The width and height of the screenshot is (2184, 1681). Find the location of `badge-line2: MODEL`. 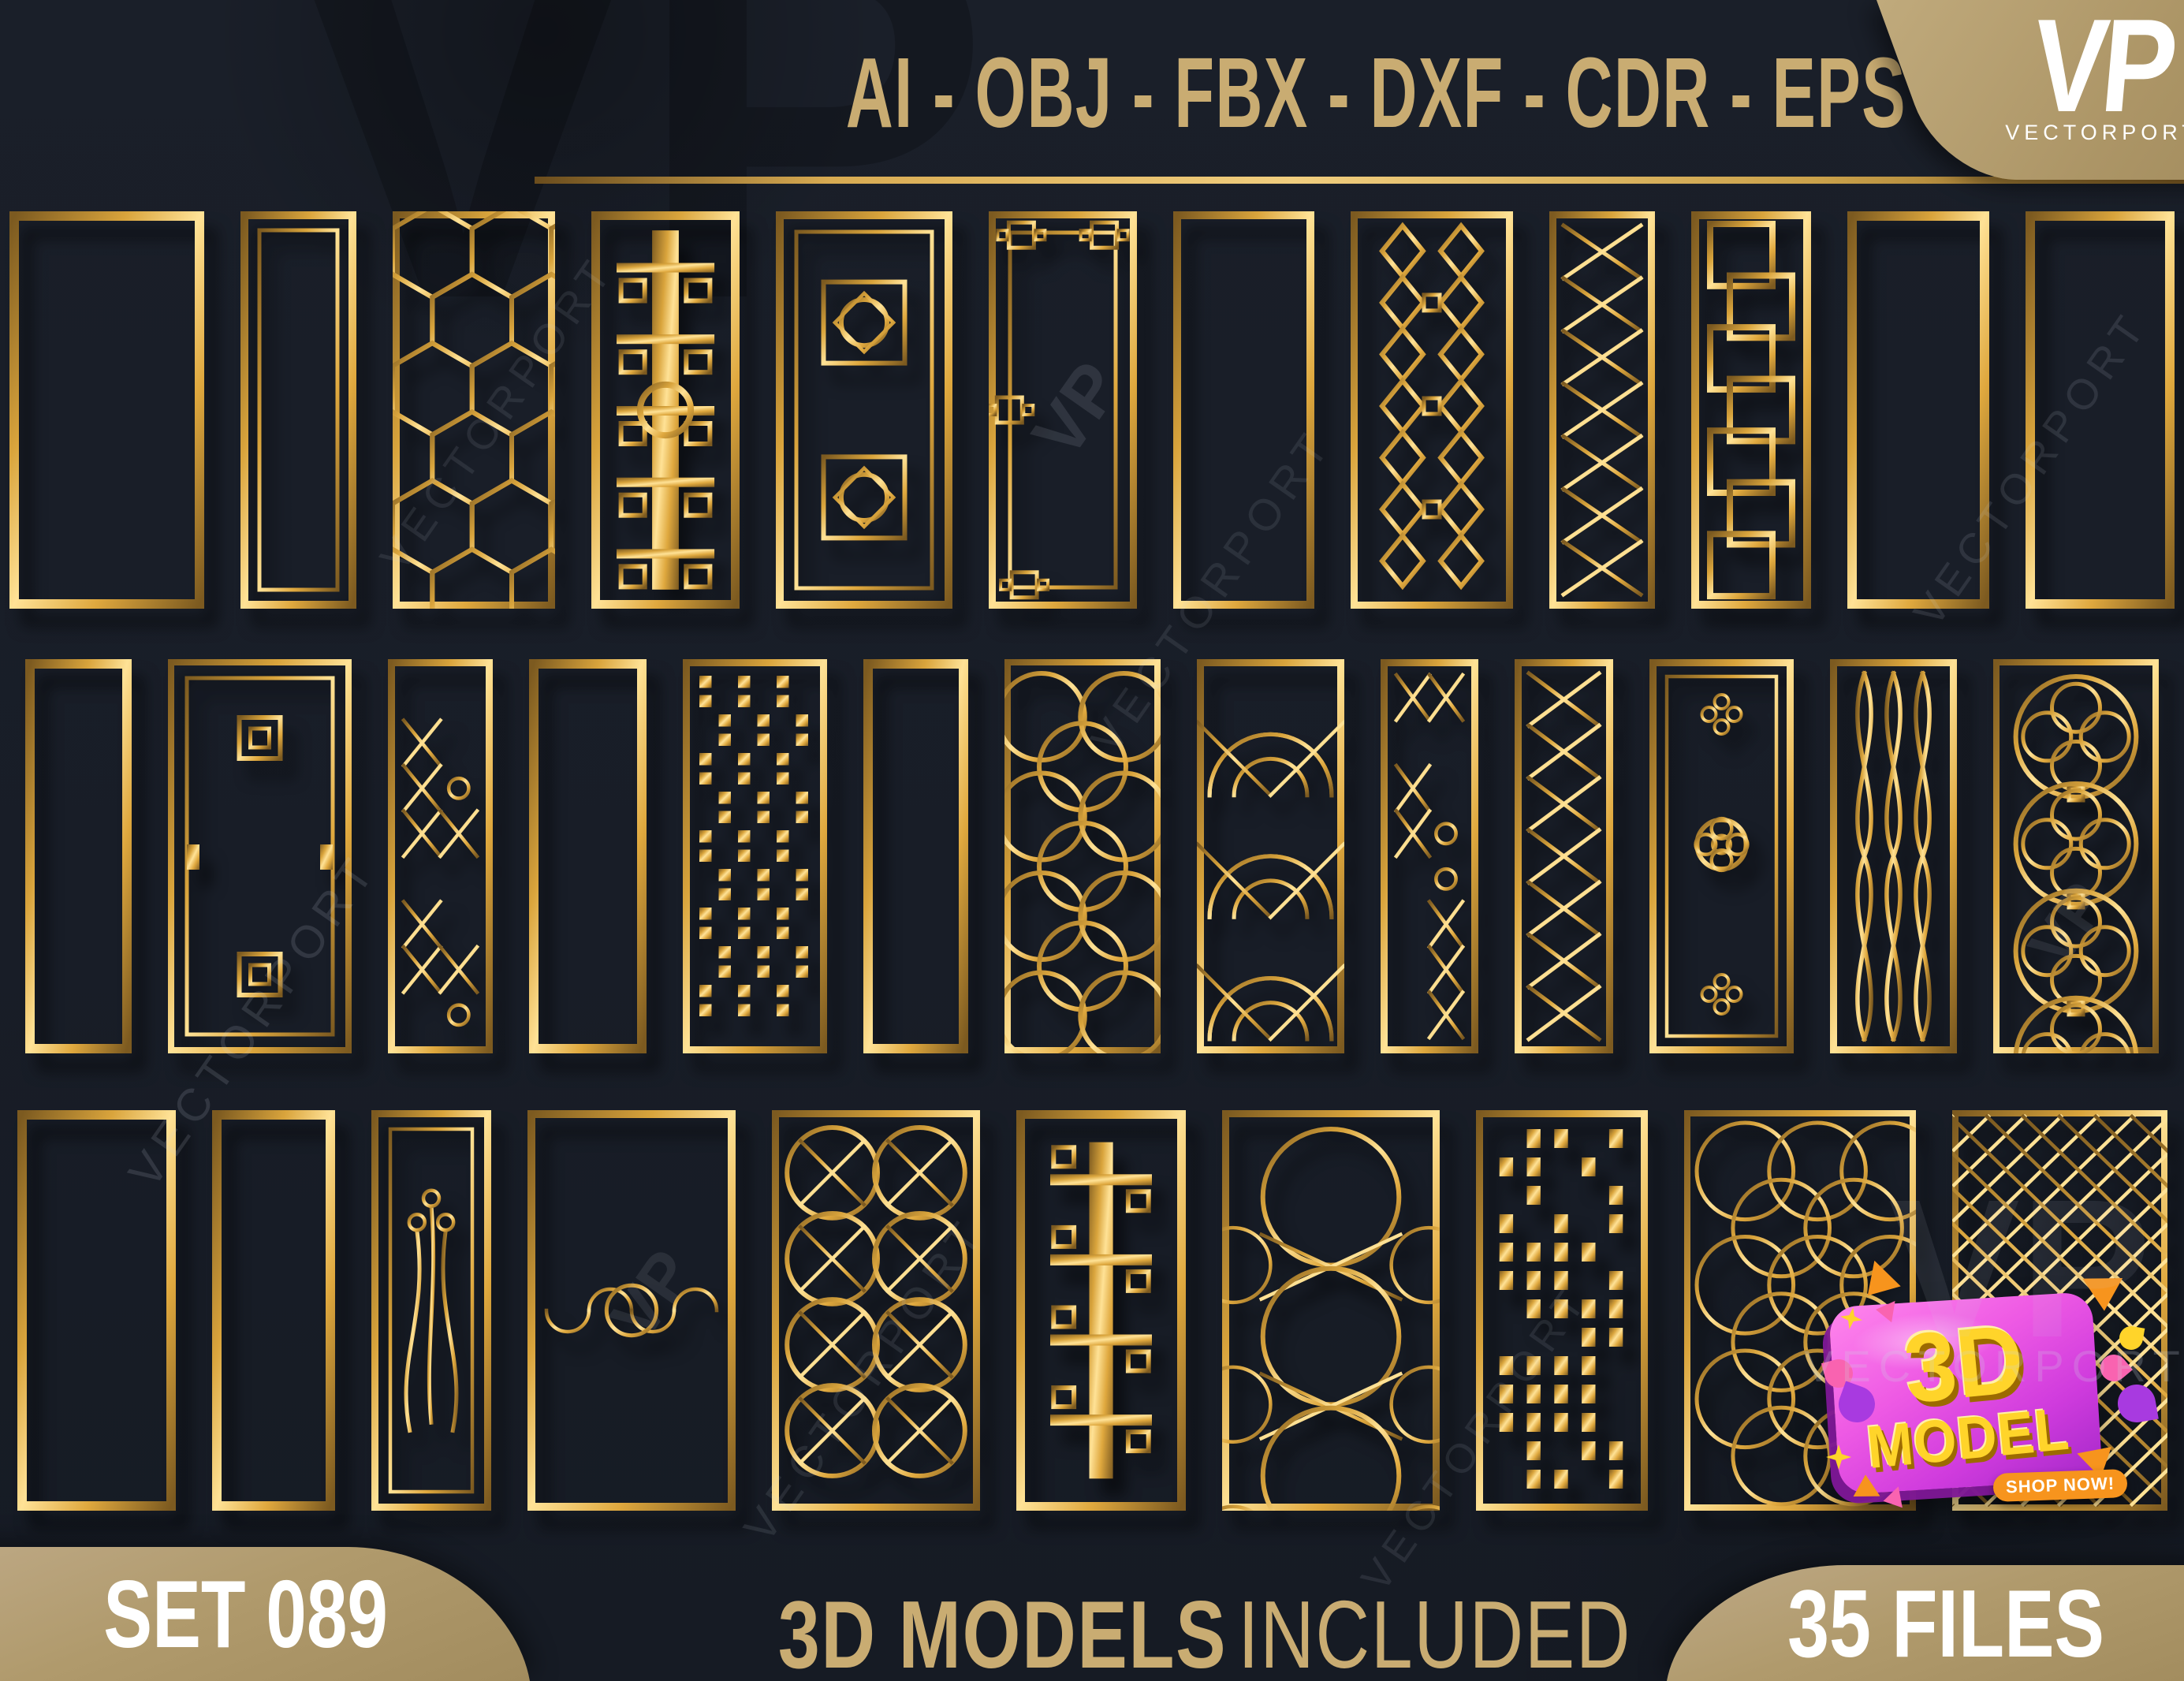

badge-line2: MODEL is located at coordinates (1968, 1438).